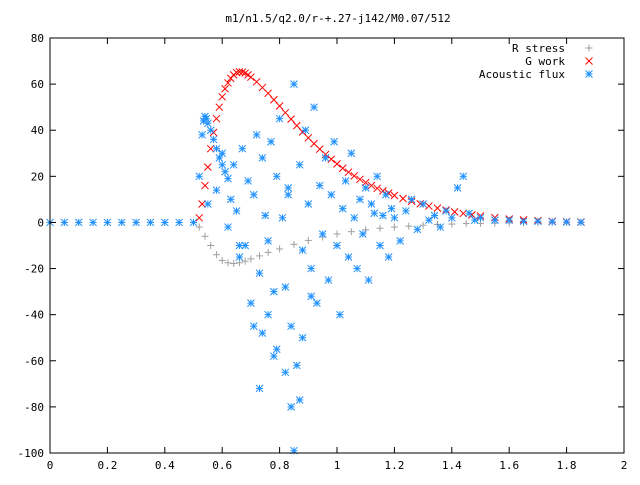 This screenshot has height=485, width=640. Describe the element at coordinates (34, 269) in the screenshot. I see `y-tick-label: -20` at that location.